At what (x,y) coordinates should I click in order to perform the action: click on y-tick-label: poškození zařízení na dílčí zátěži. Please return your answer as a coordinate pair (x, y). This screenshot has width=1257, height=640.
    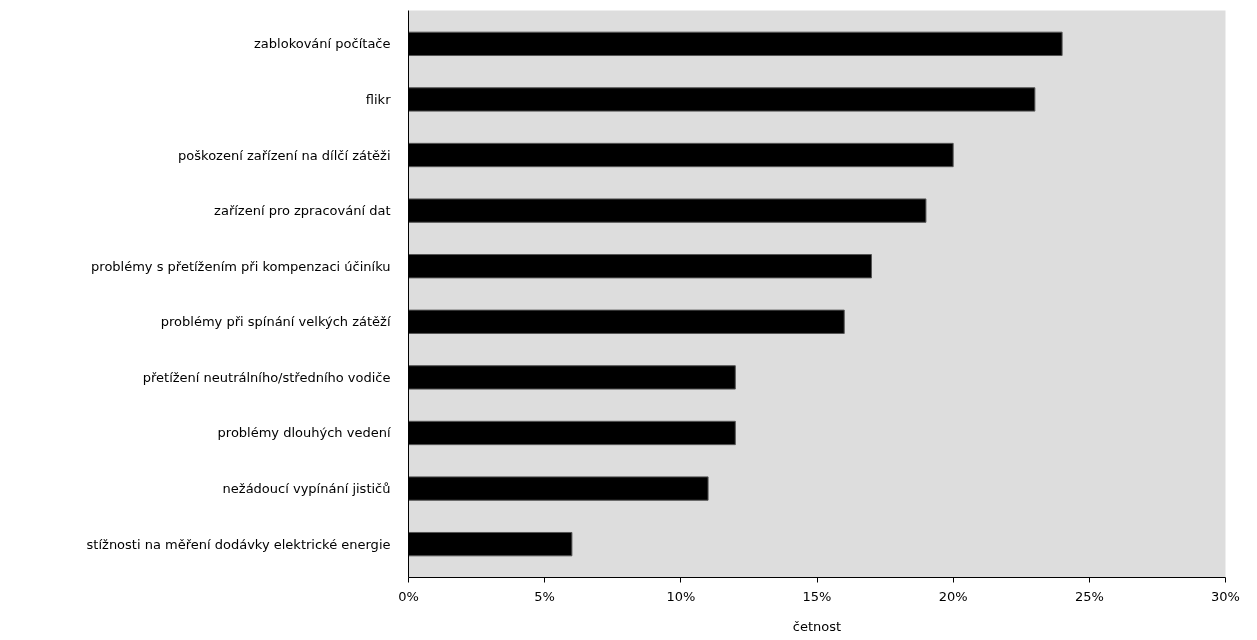
    Looking at the image, I should click on (284, 155).